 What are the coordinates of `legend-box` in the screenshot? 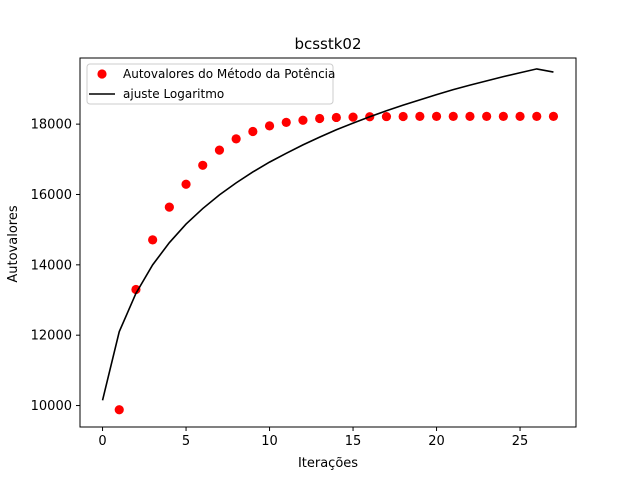 It's located at (210, 84).